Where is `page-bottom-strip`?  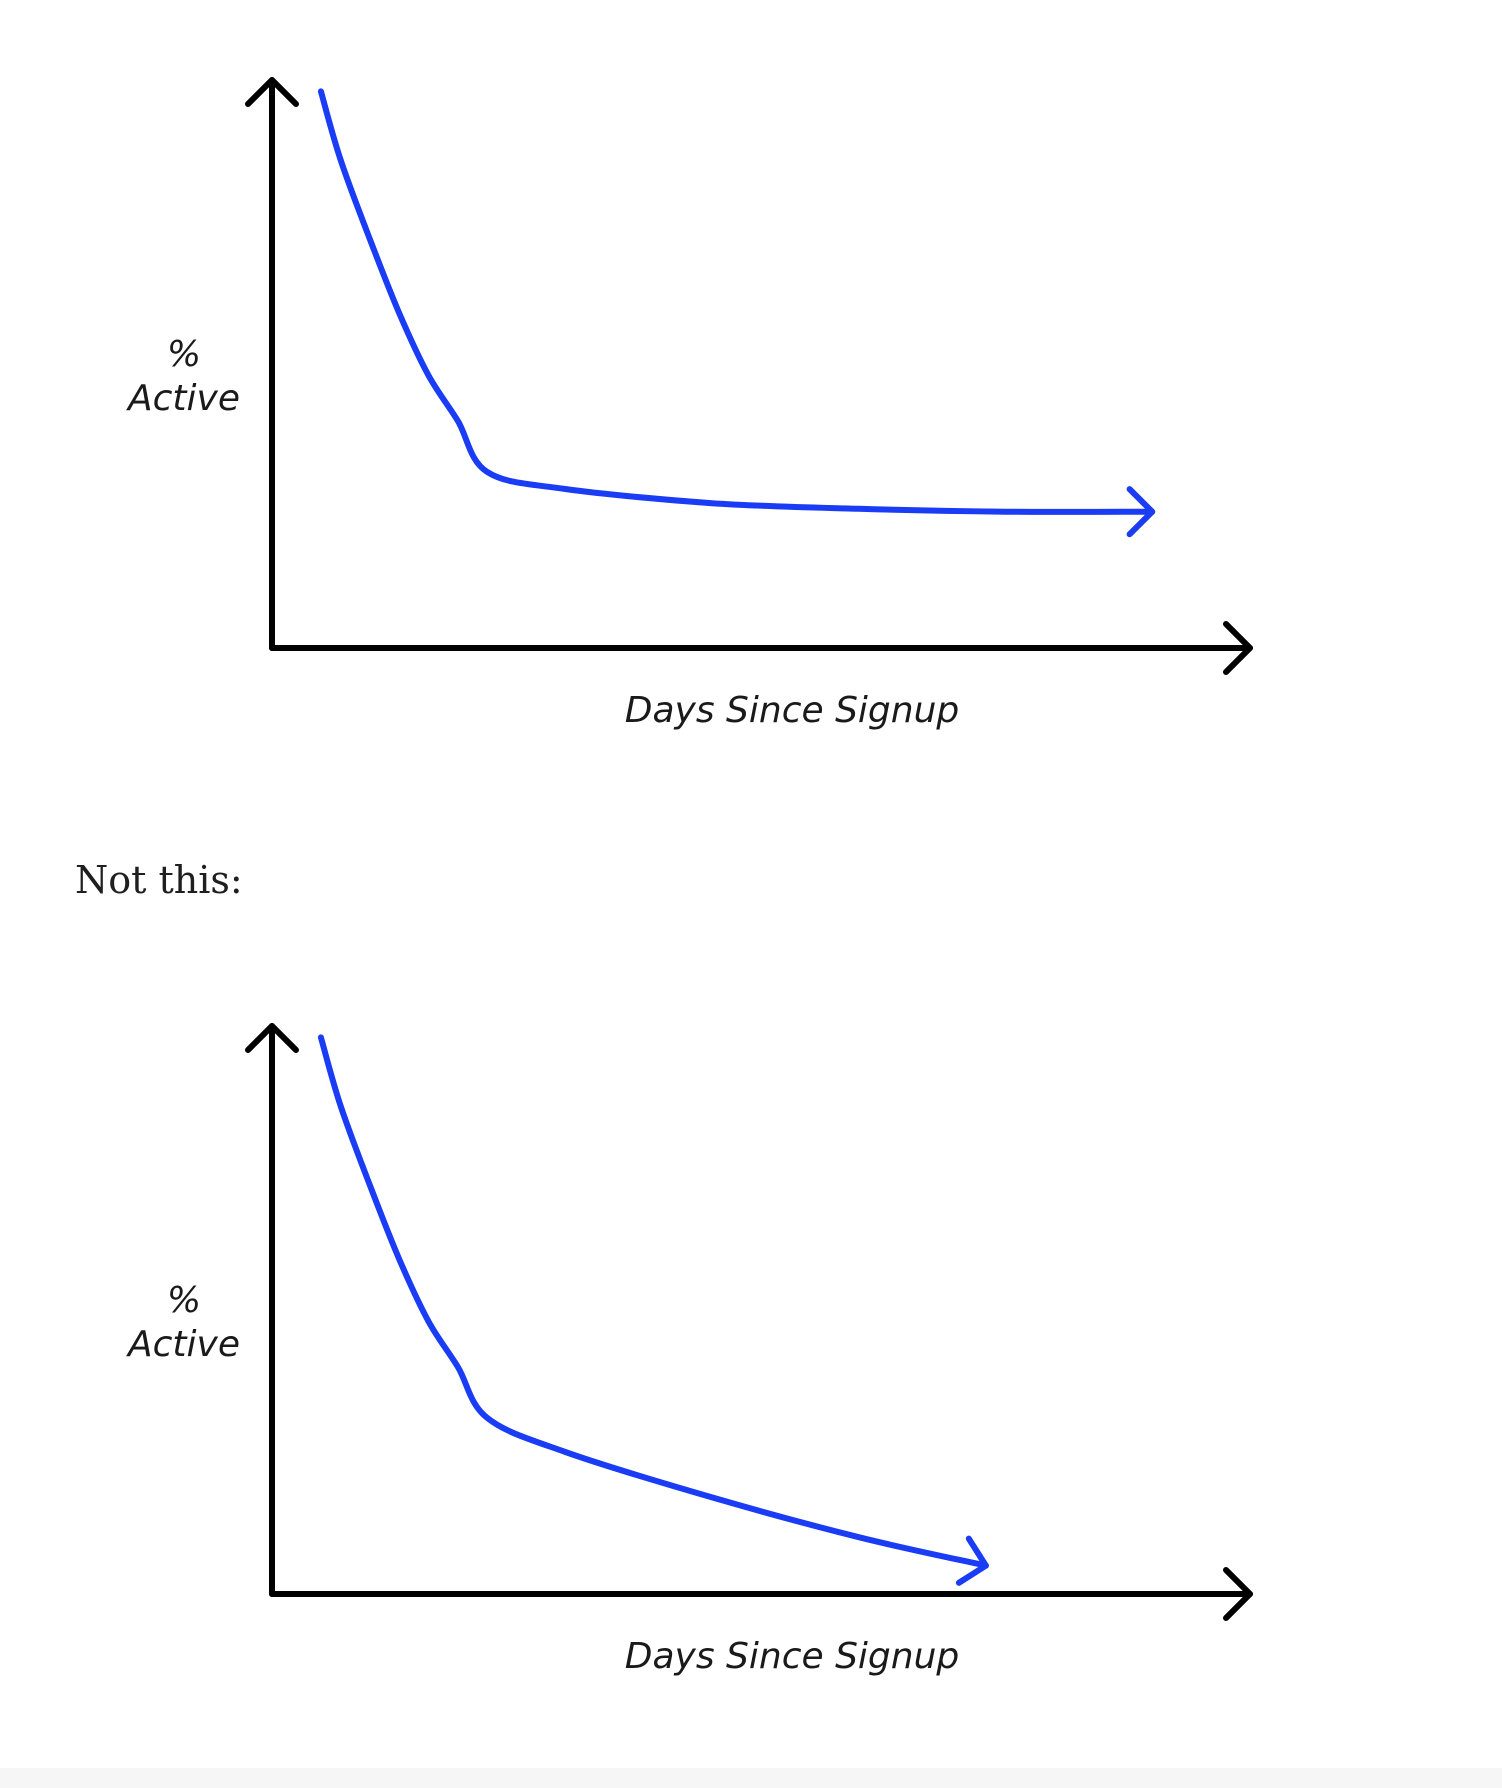 page-bottom-strip is located at coordinates (751, 1778).